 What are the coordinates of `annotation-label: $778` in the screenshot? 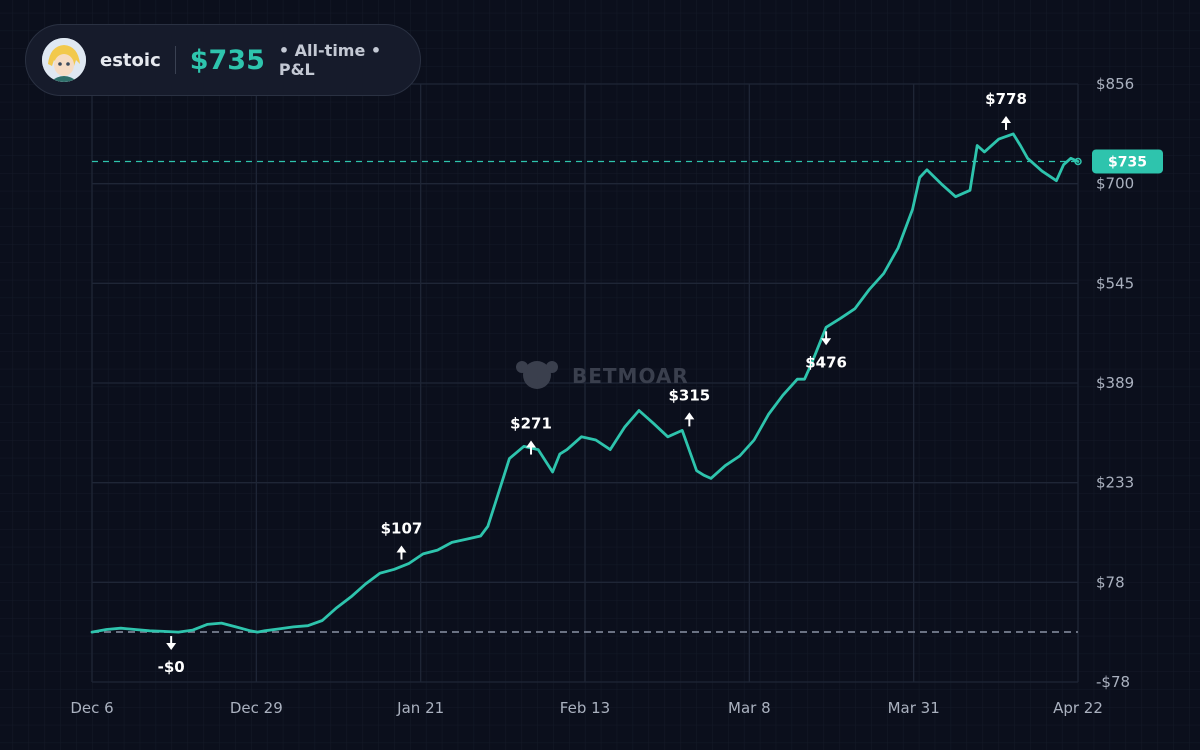 It's located at (1006, 99).